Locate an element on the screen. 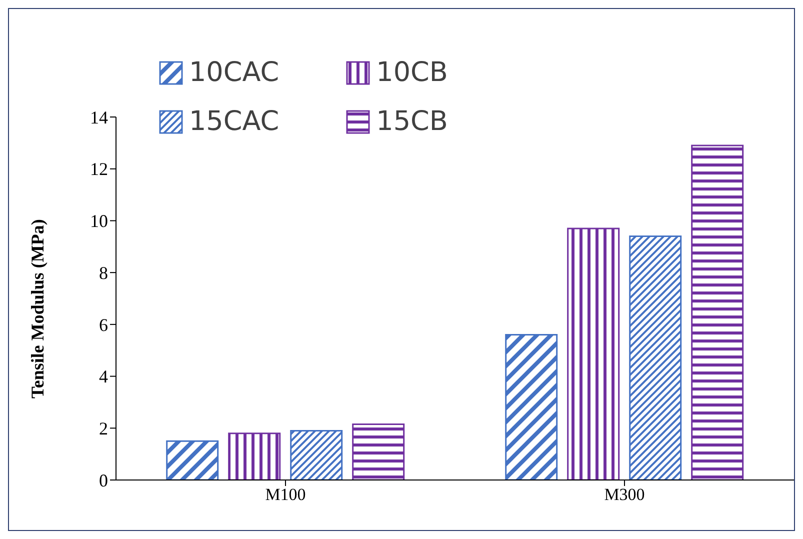 The height and width of the screenshot is (539, 803). y-tick-label: 2 is located at coordinates (103, 428).